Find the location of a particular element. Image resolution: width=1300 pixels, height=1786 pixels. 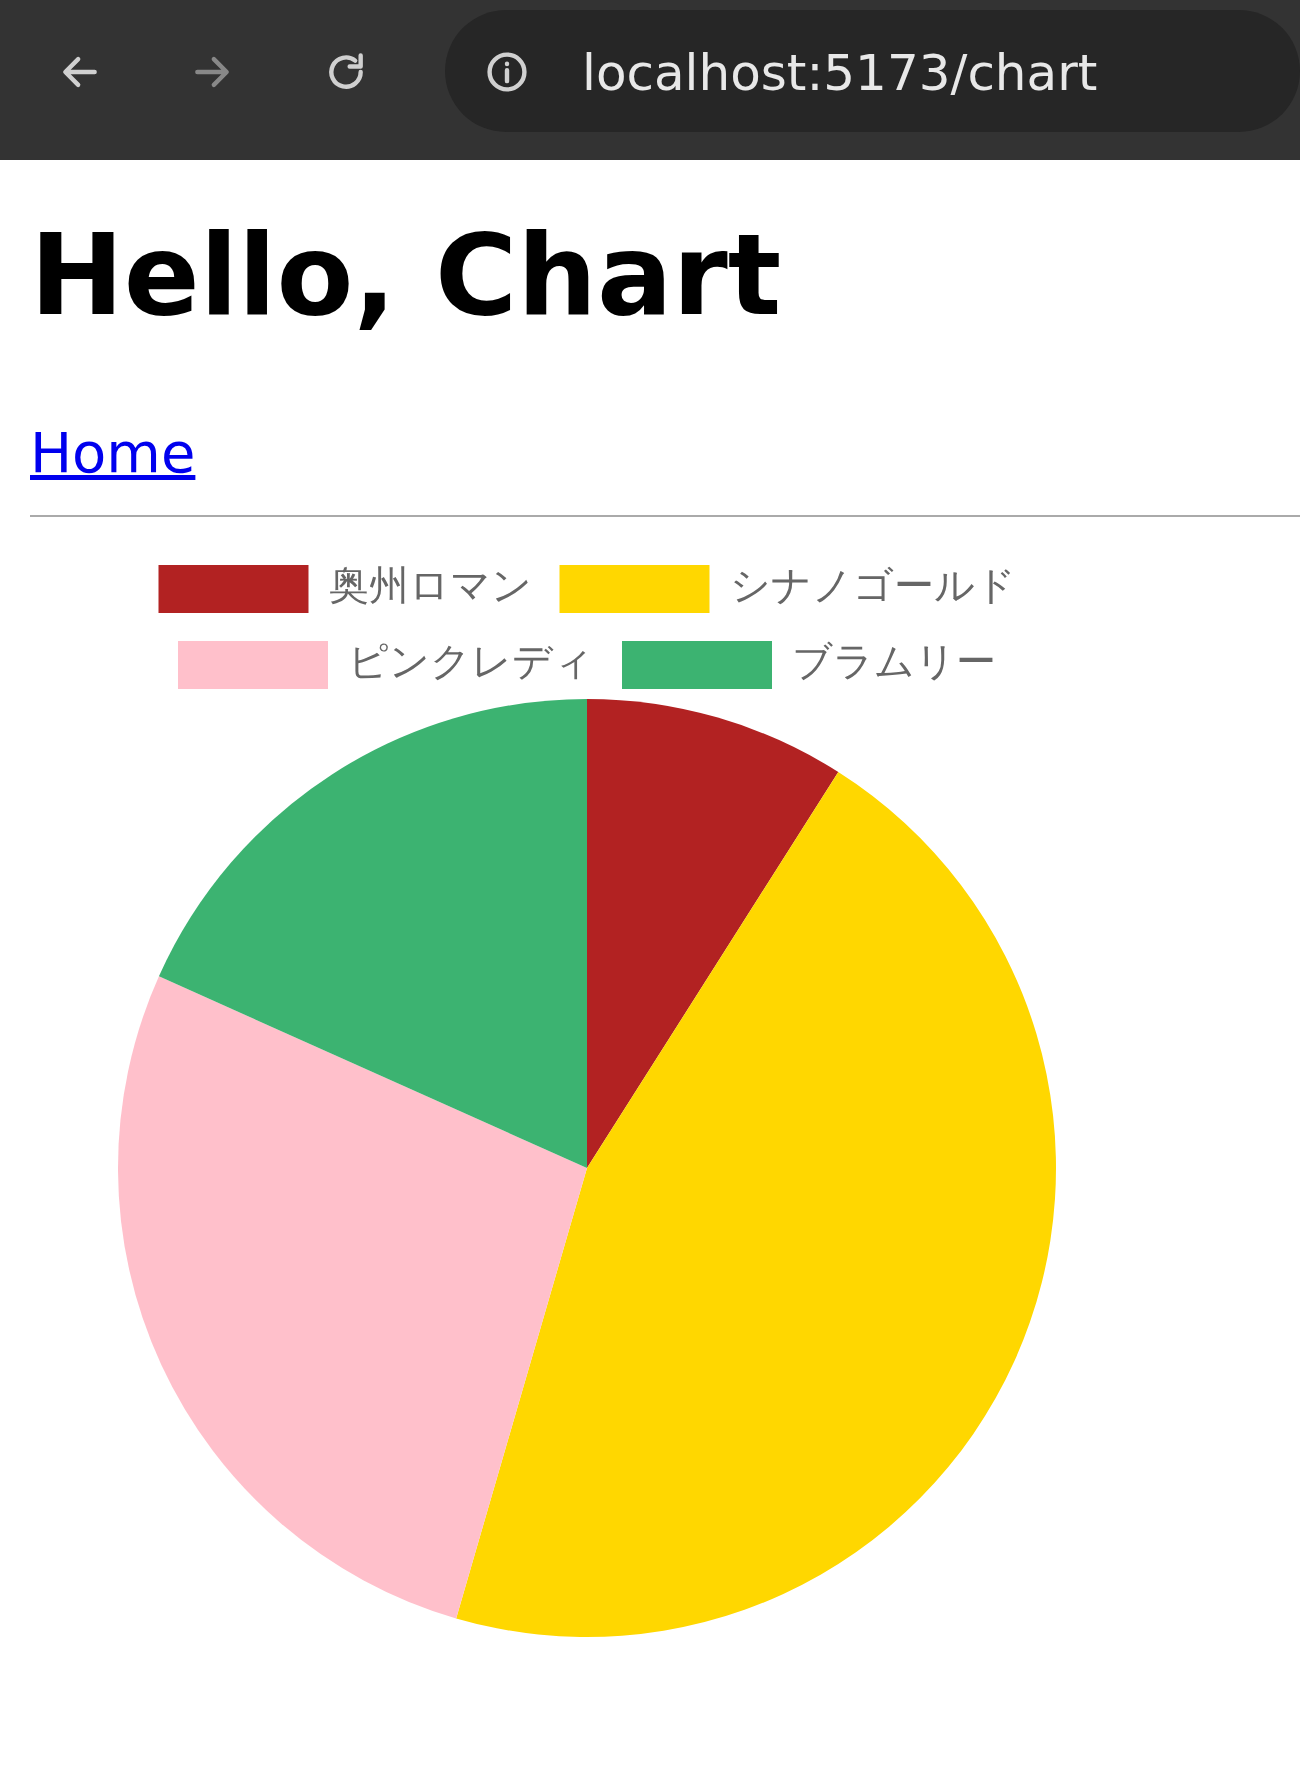

legend-label: 奥州ロマン is located at coordinates (430, 585).